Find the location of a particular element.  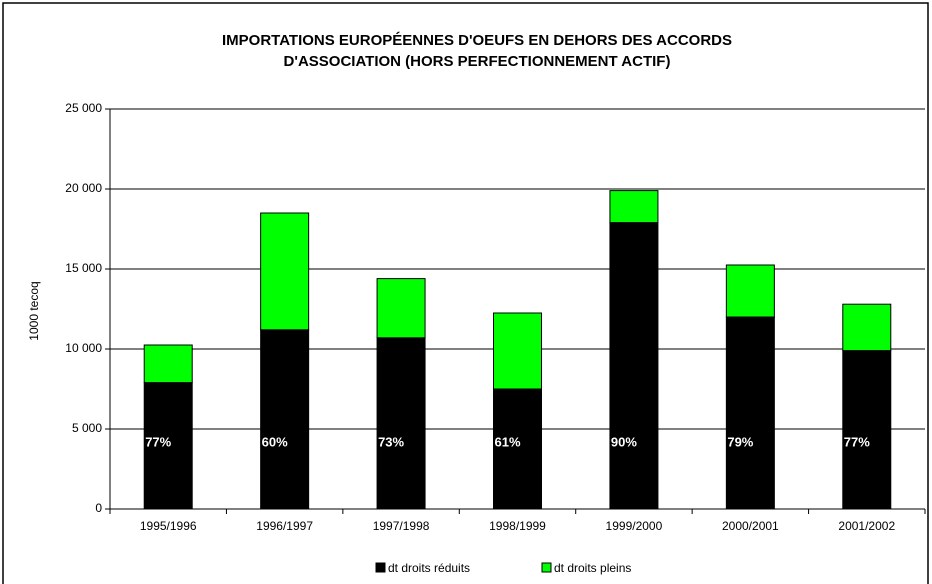

data-label: 90% is located at coordinates (624, 441).